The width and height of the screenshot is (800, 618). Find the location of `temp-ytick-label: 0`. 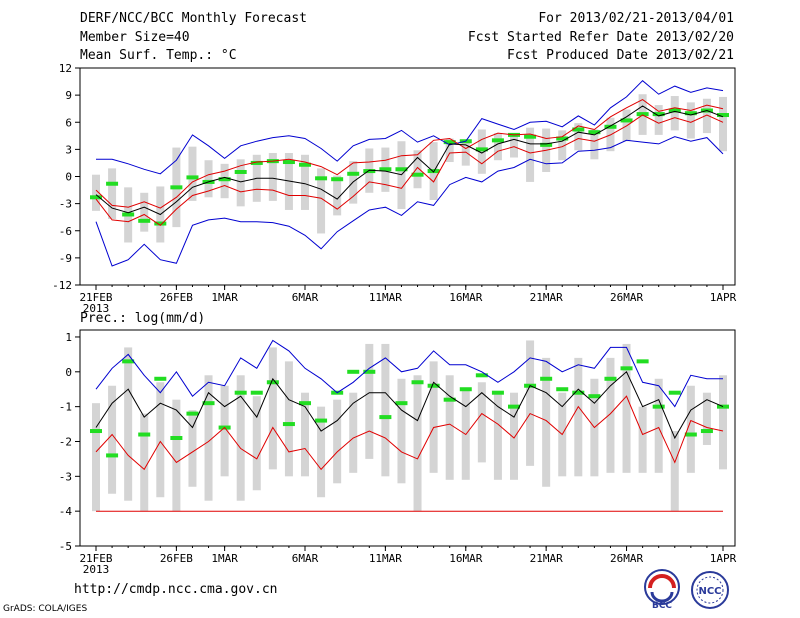

temp-ytick-label: 0 is located at coordinates (68, 177).